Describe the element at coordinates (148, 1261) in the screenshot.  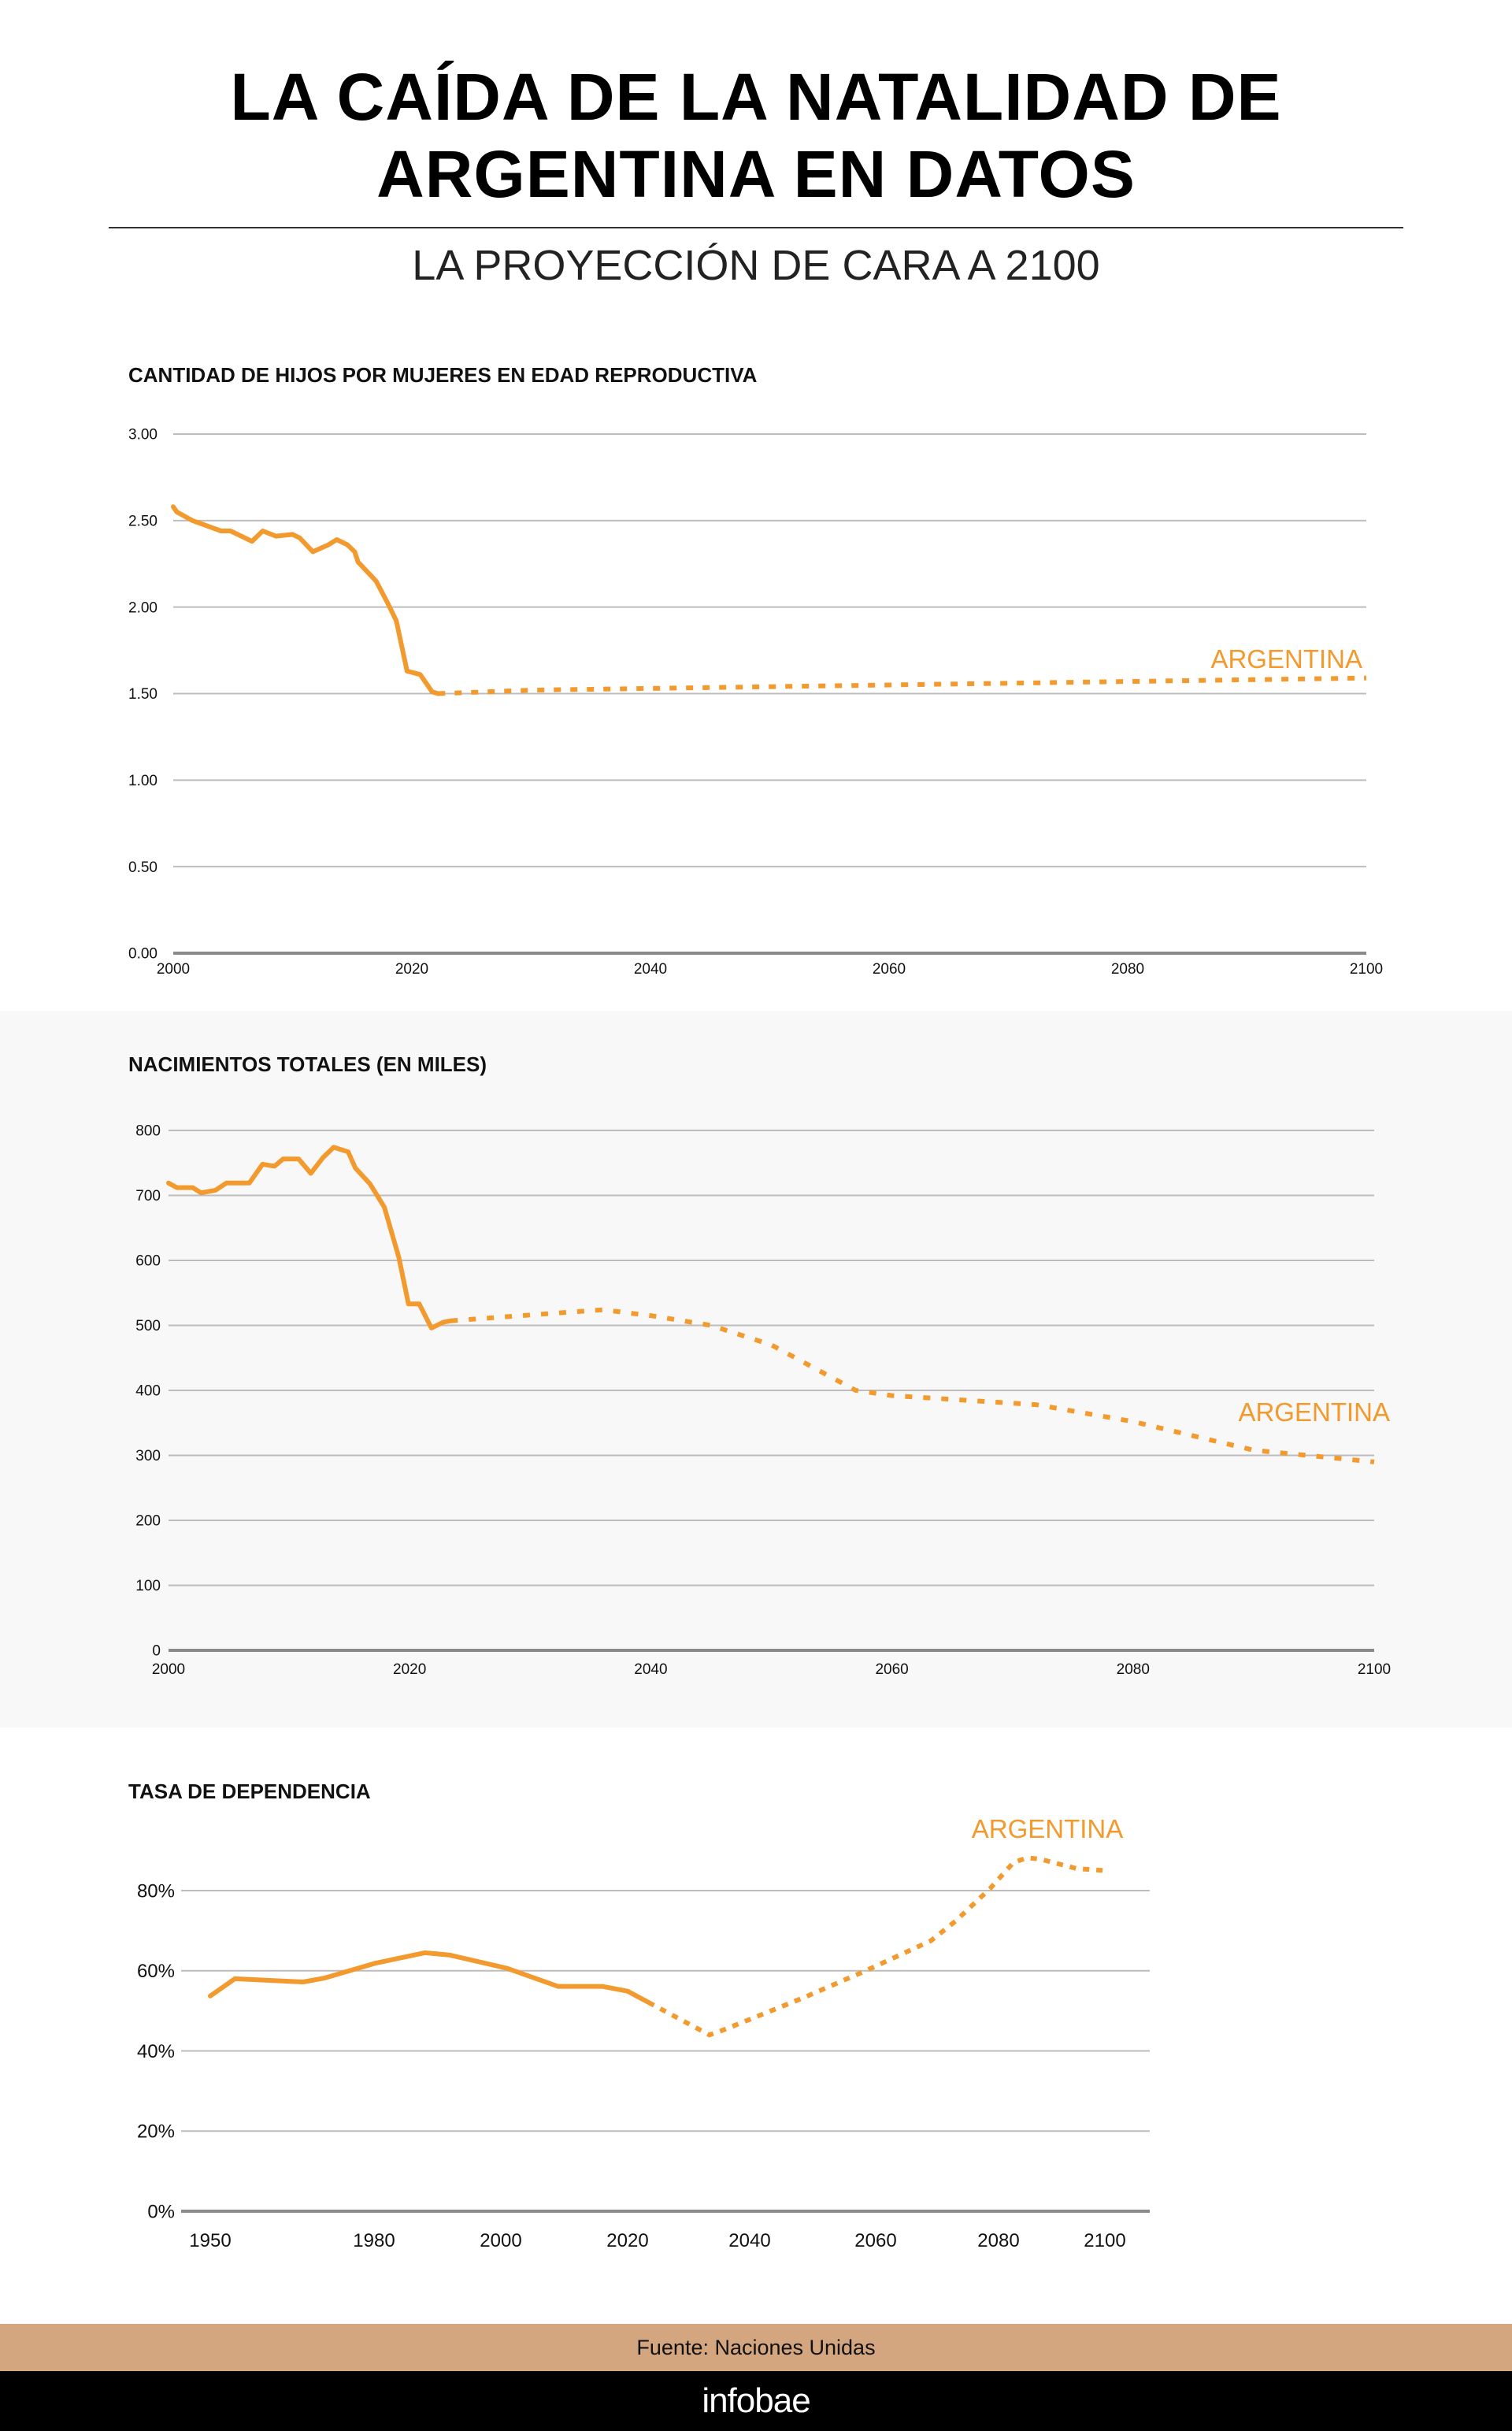
I see `chart2-y-tick-label: 600` at that location.